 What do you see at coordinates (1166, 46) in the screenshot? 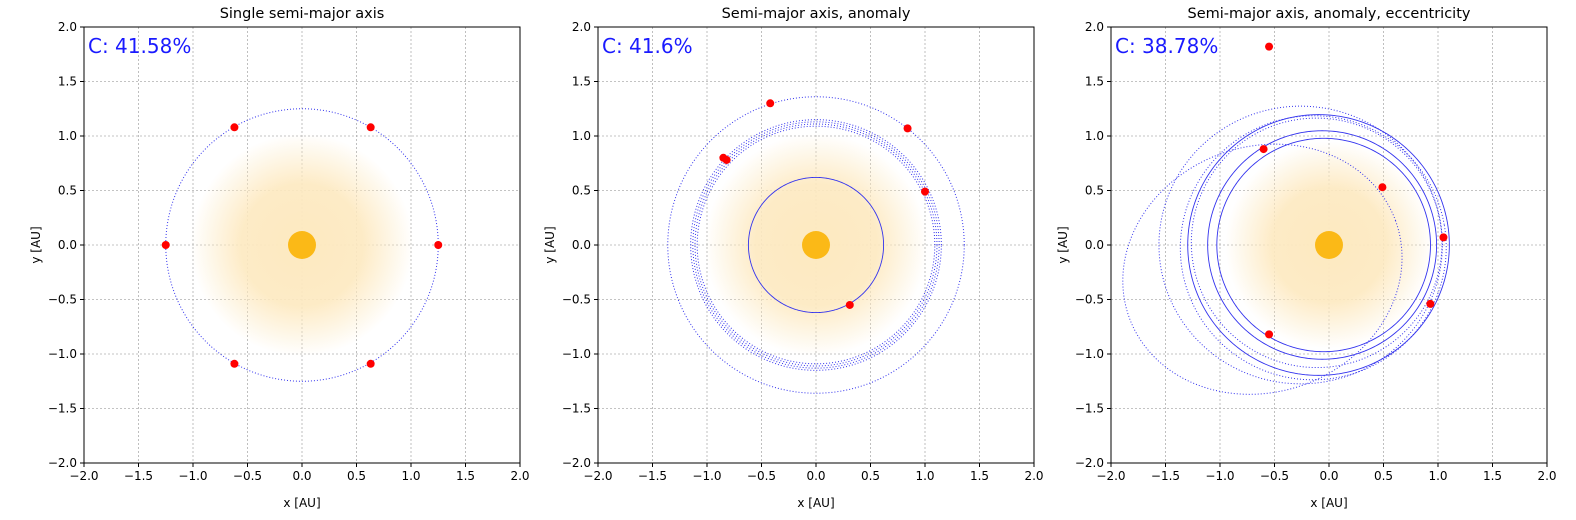
I see `coverage-label: C: 38.78%` at bounding box center [1166, 46].